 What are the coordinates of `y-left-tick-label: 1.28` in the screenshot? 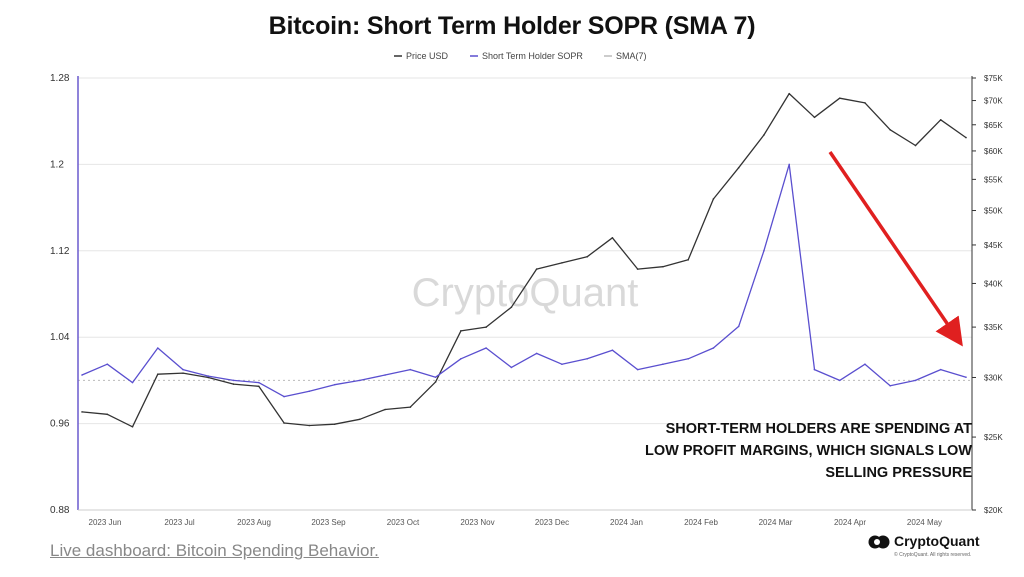 It's located at (60, 78).